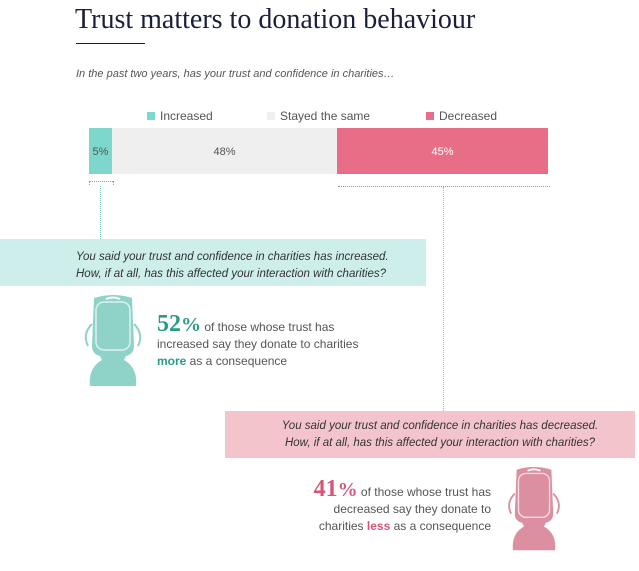  What do you see at coordinates (430, 116) in the screenshot?
I see `legend-swatch-decreased` at bounding box center [430, 116].